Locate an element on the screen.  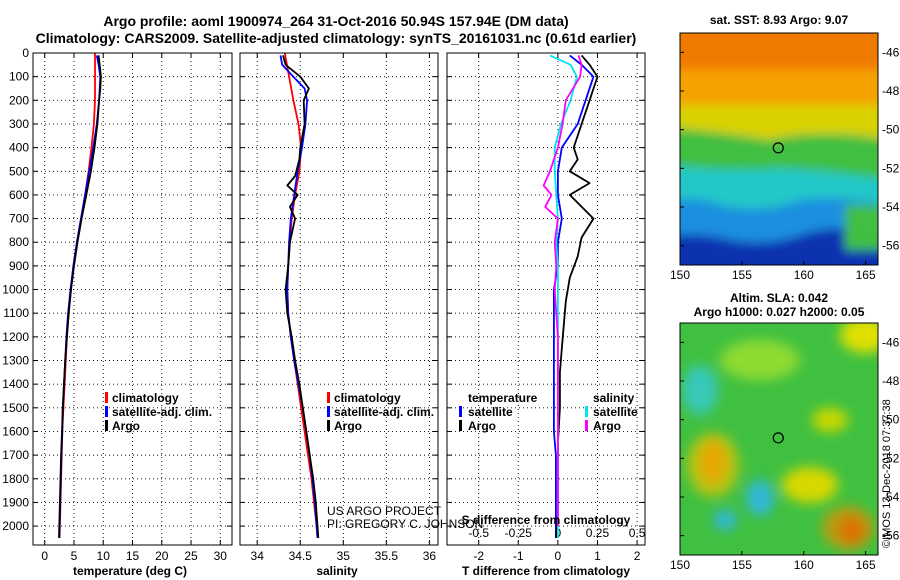
x-tick-label: -1 is located at coordinates (518, 556).